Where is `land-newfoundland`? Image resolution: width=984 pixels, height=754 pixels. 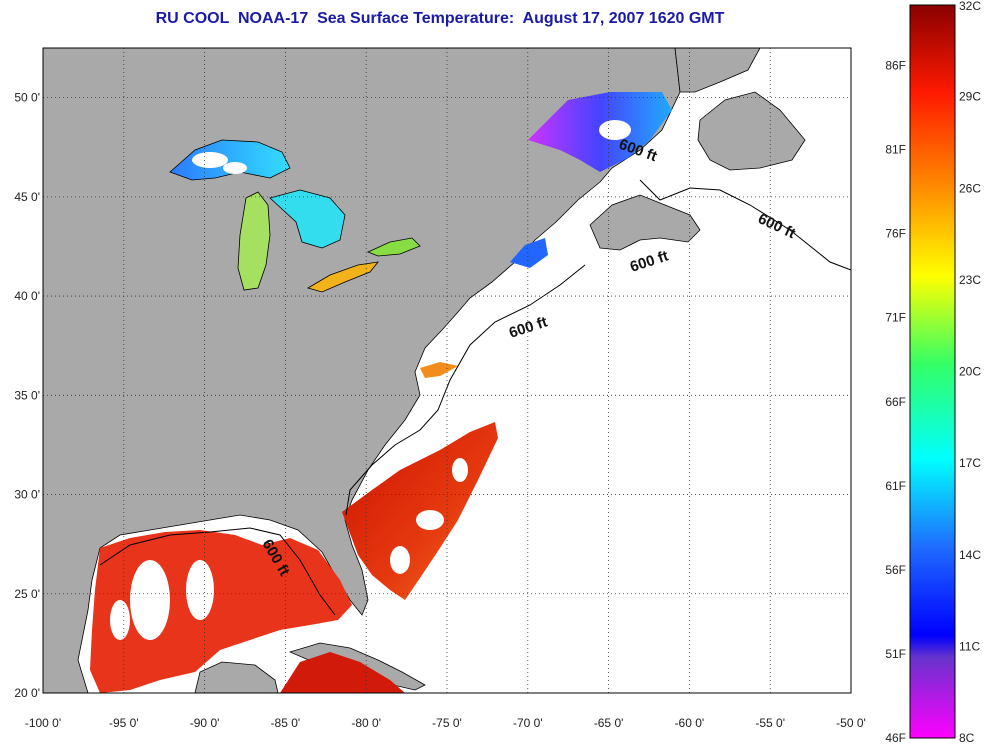
land-newfoundland is located at coordinates (751, 131).